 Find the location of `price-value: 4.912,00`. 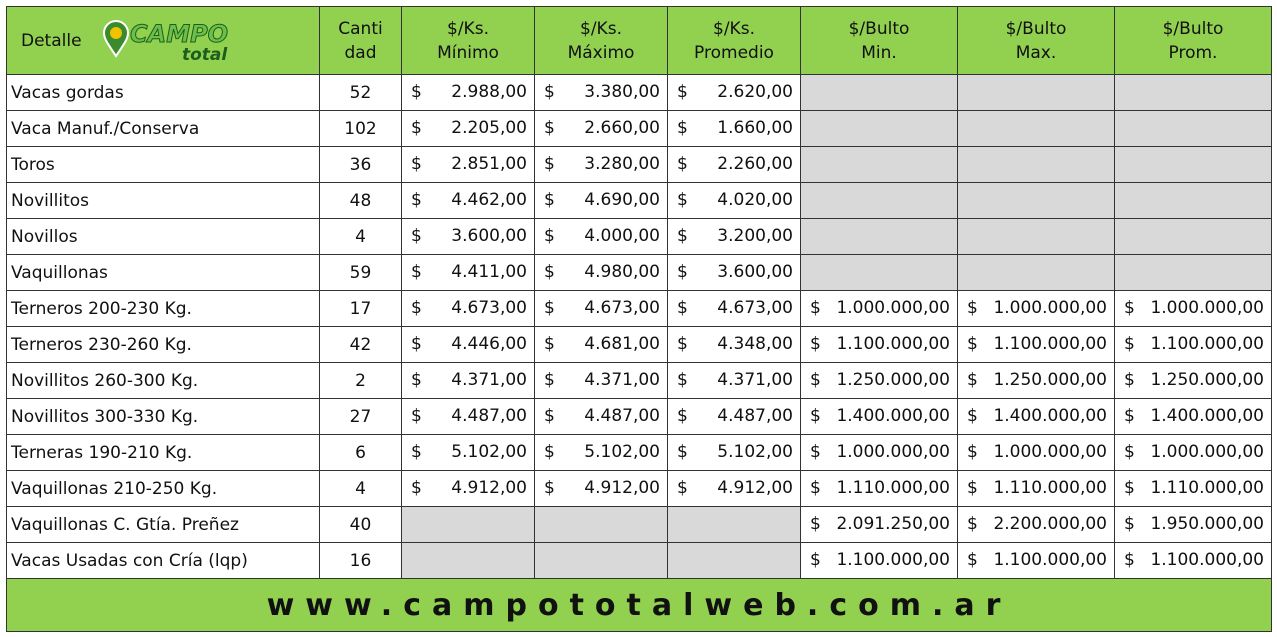

price-value: 4.912,00 is located at coordinates (622, 488).